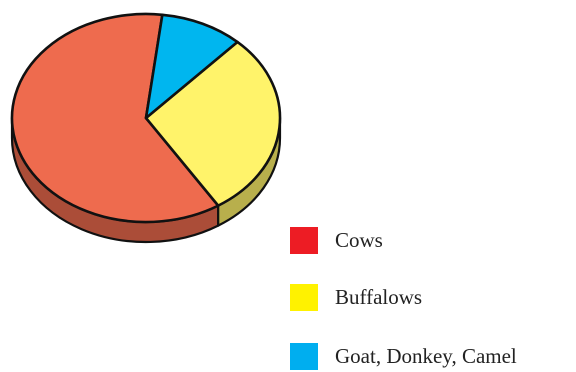  I want to click on legend-label-buffalows: Buffalows, so click(379, 297).